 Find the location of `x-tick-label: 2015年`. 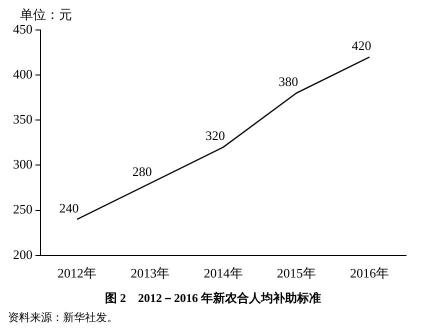

x-tick-label: 2015年 is located at coordinates (296, 273).